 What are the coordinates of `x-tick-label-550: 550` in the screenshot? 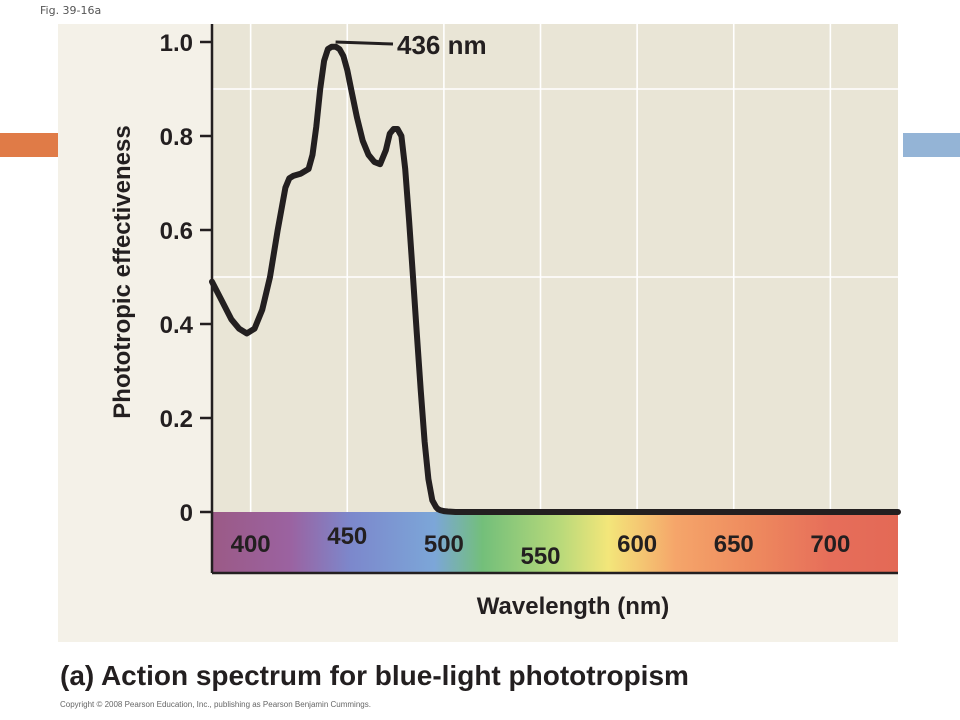 It's located at (540, 556).